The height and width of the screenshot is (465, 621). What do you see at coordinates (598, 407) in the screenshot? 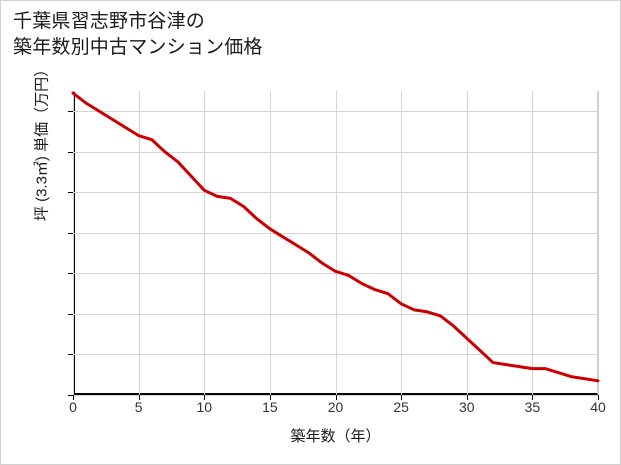
I see `x-tick-label: 40` at bounding box center [598, 407].